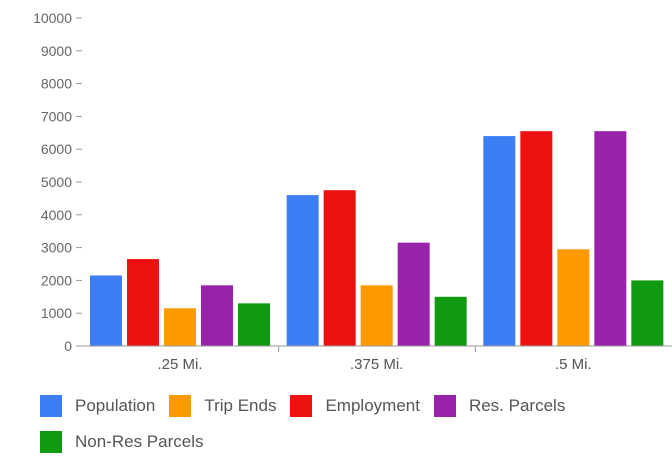  I want to click on legend-label-non-res-parcels: Non-Res Parcels, so click(139, 441).